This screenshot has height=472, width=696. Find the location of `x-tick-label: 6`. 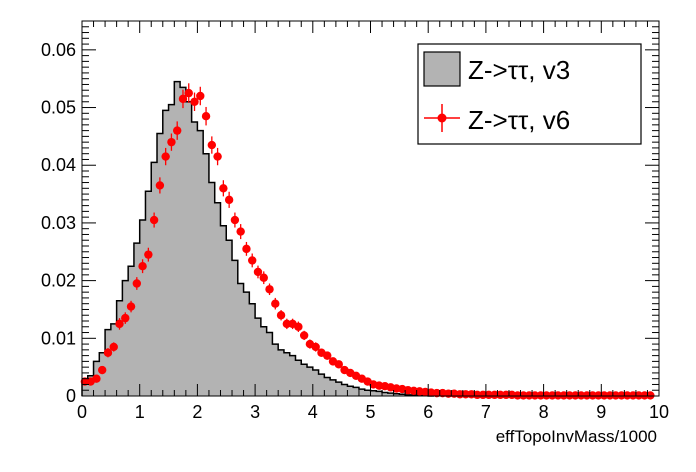

x-tick-label: 6 is located at coordinates (428, 412).